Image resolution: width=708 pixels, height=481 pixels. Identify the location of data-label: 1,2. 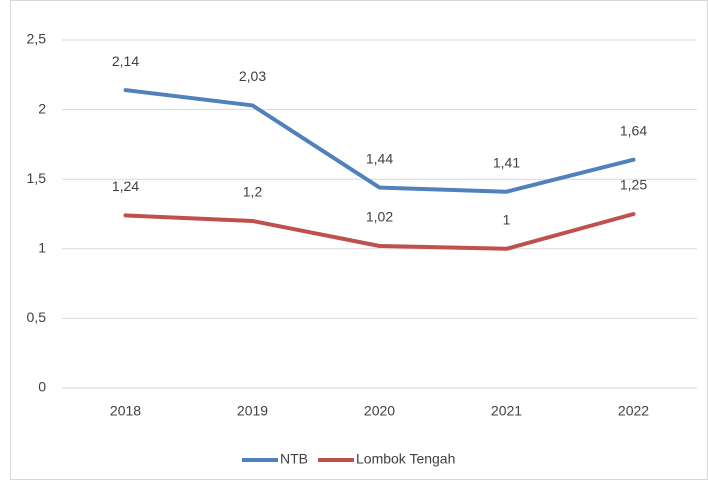
(253, 192).